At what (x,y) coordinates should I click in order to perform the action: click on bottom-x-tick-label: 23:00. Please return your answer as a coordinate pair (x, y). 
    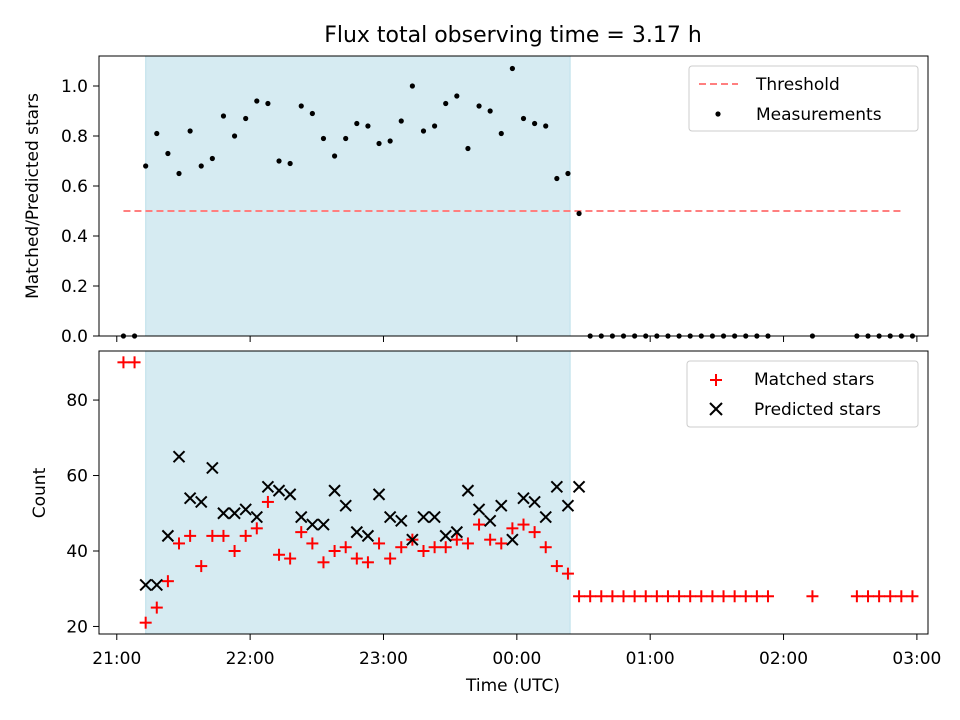
    Looking at the image, I should click on (383, 659).